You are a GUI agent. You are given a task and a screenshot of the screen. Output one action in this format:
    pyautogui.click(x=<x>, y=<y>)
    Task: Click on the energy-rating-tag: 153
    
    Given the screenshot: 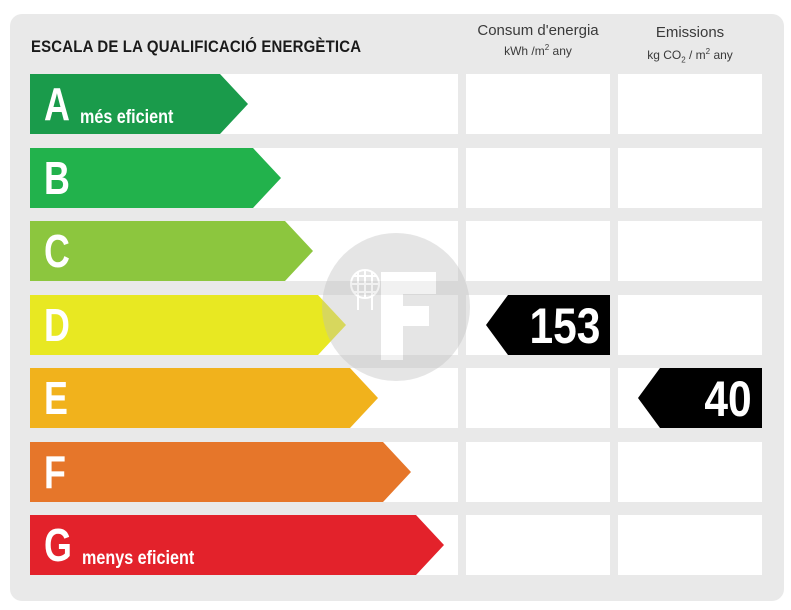 What is the action you would take?
    pyautogui.click(x=548, y=325)
    